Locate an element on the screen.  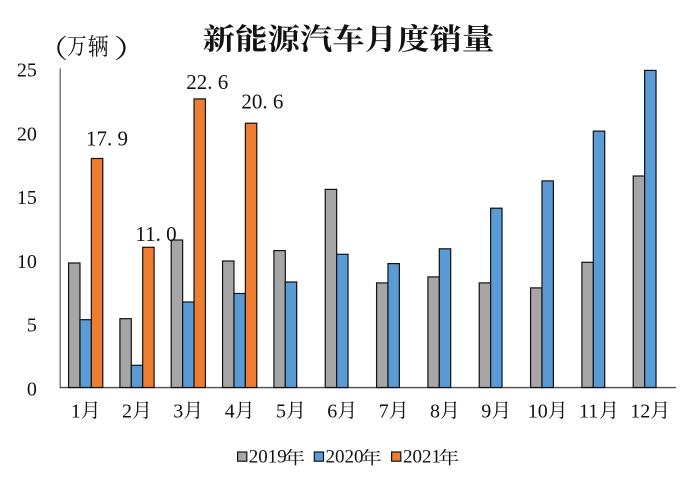
svg-text: 2 is located at coordinates (127, 411).